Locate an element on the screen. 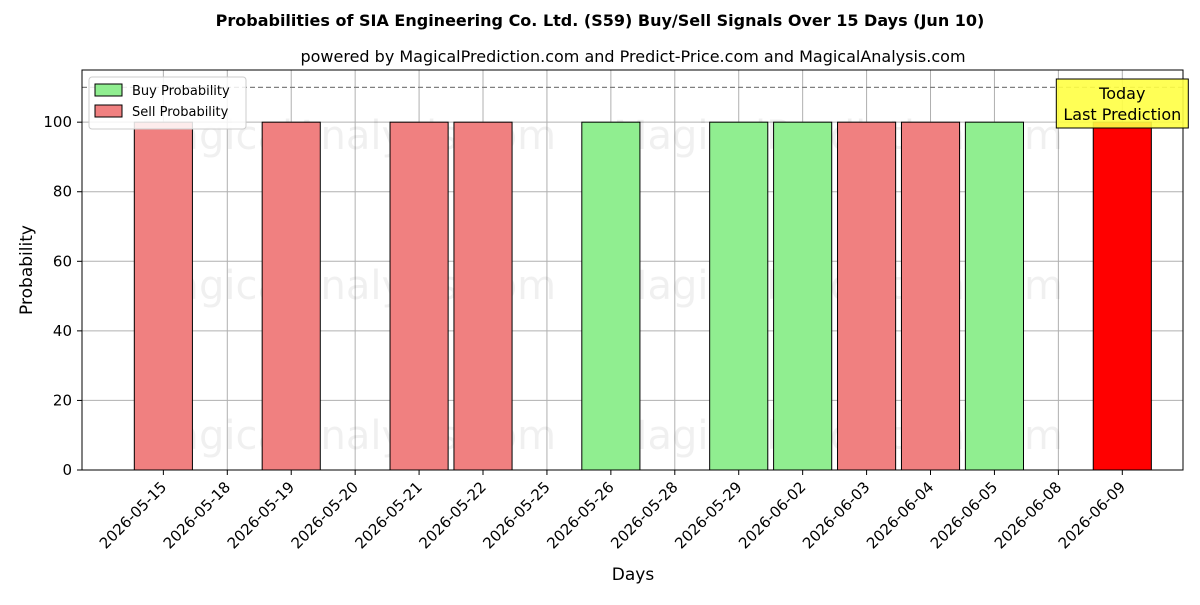 This screenshot has height=605, width=1200. x-tick-label: 2026-06-02 is located at coordinates (772, 515).